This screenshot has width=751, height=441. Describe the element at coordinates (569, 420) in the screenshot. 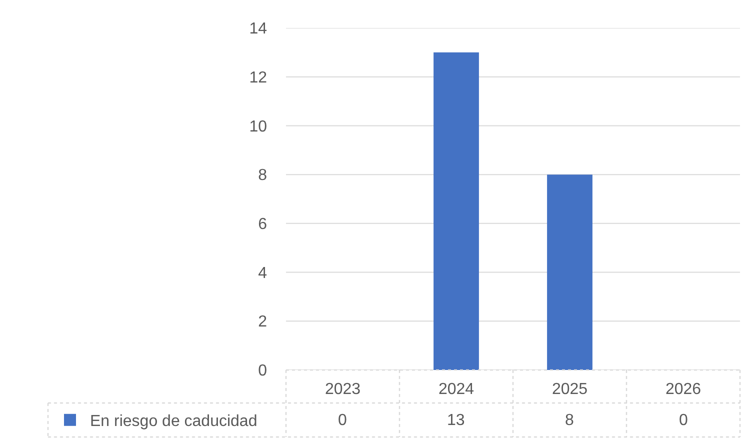

I see `data-label: 8` at that location.